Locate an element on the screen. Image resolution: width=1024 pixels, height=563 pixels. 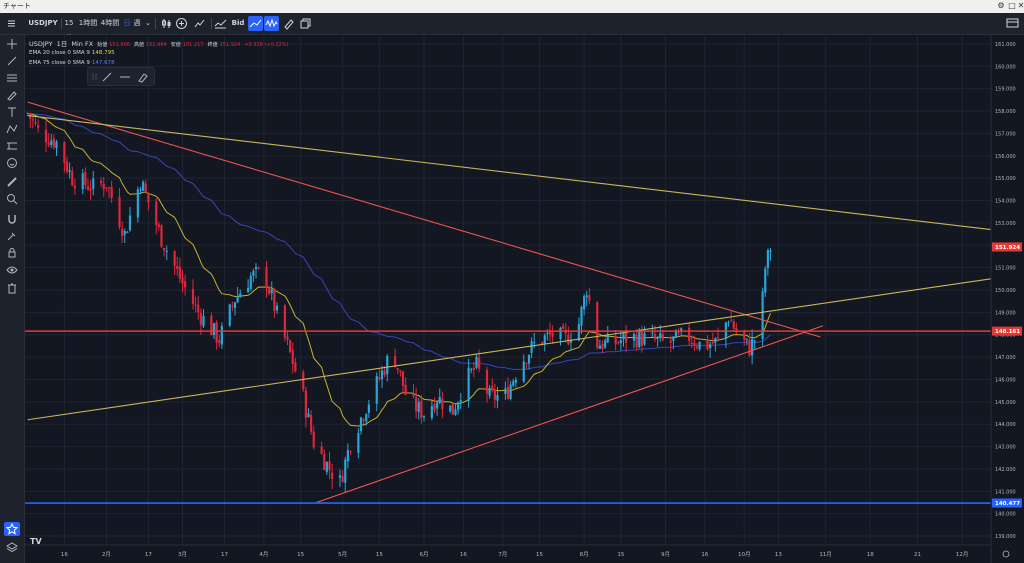
ruler-icon is located at coordinates (12, 182).